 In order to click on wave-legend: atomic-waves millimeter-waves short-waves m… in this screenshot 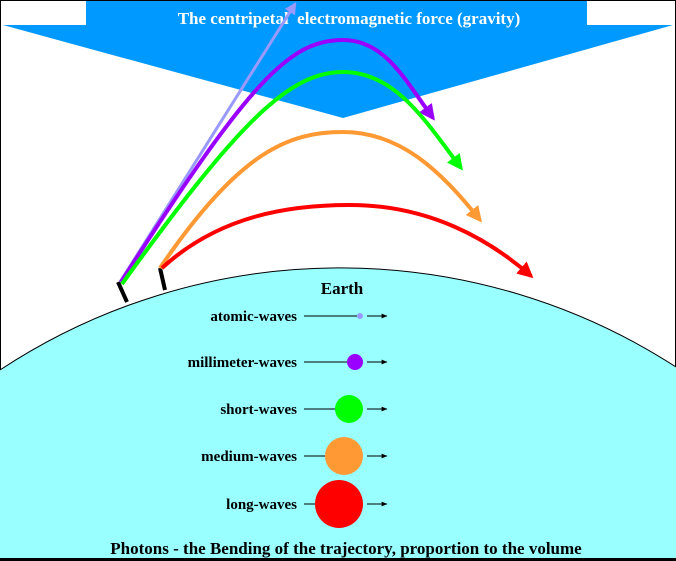, I will do `click(288, 418)`.